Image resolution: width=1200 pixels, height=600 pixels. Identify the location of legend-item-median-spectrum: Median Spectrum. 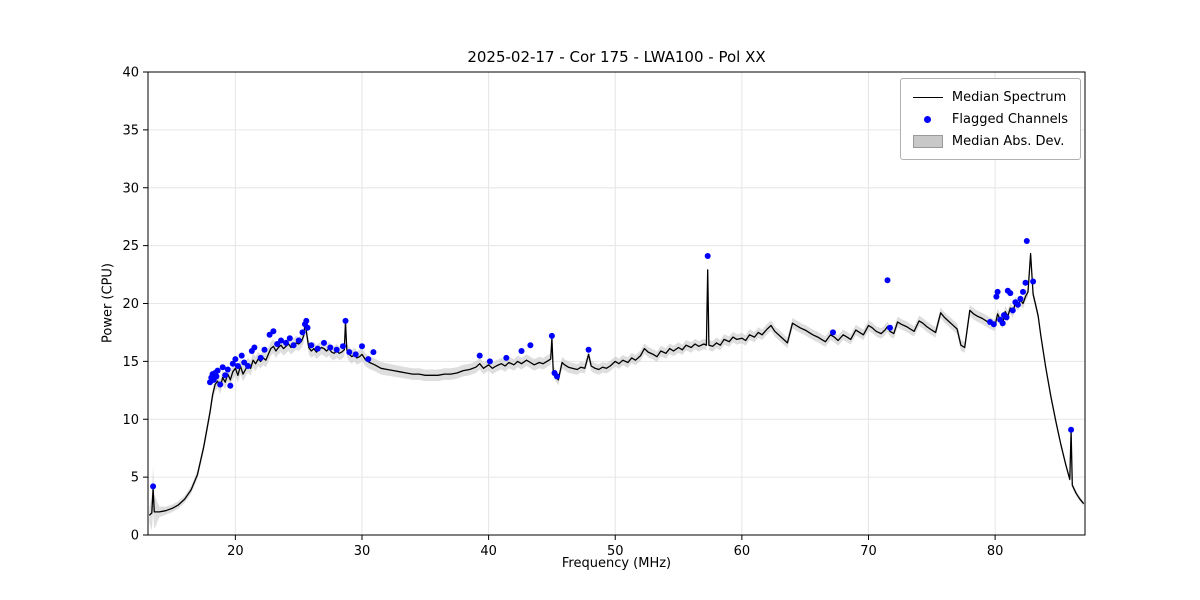
(990, 97).